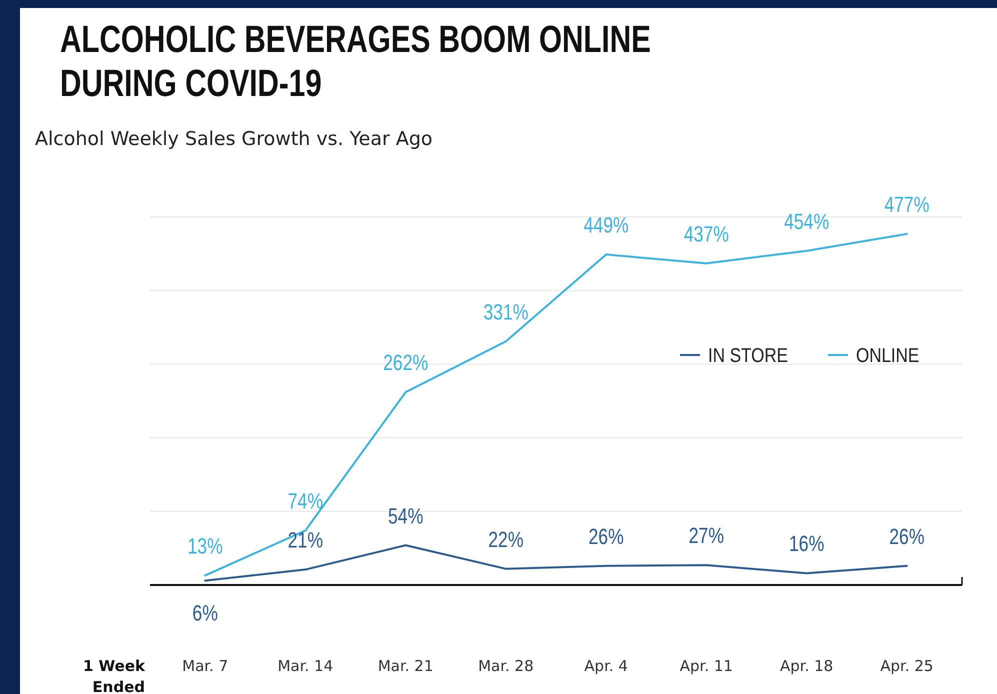  What do you see at coordinates (114, 675) in the screenshot?
I see `x-axis-title: 1 Week Ended` at bounding box center [114, 675].